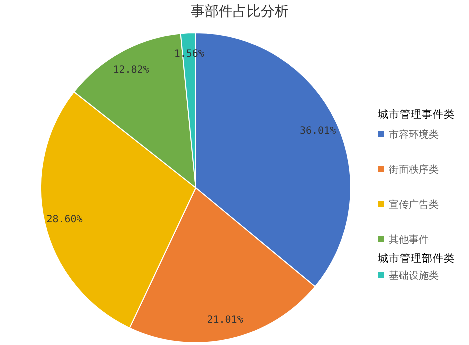 This screenshot has width=469, height=345. What do you see at coordinates (414, 205) in the screenshot?
I see `legend-label: 宣传广告类` at bounding box center [414, 205].